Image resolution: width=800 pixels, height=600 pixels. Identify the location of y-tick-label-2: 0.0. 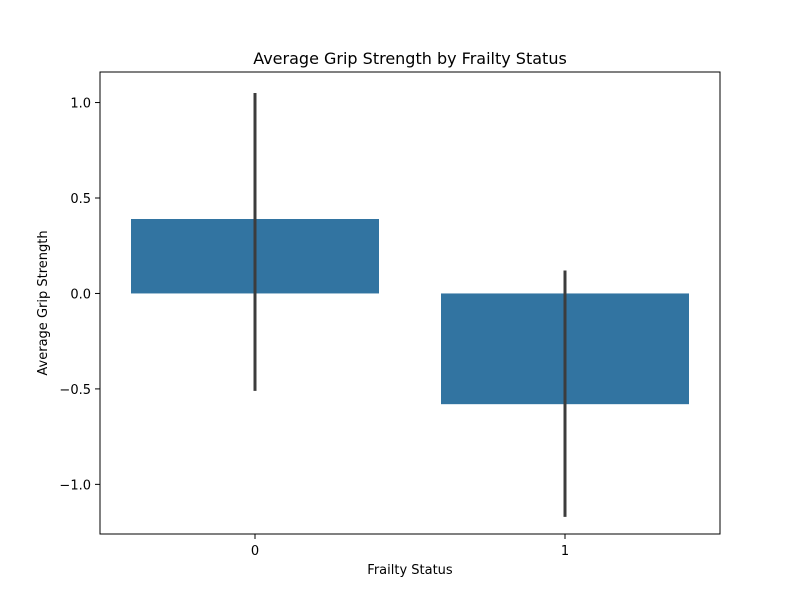
(80, 294).